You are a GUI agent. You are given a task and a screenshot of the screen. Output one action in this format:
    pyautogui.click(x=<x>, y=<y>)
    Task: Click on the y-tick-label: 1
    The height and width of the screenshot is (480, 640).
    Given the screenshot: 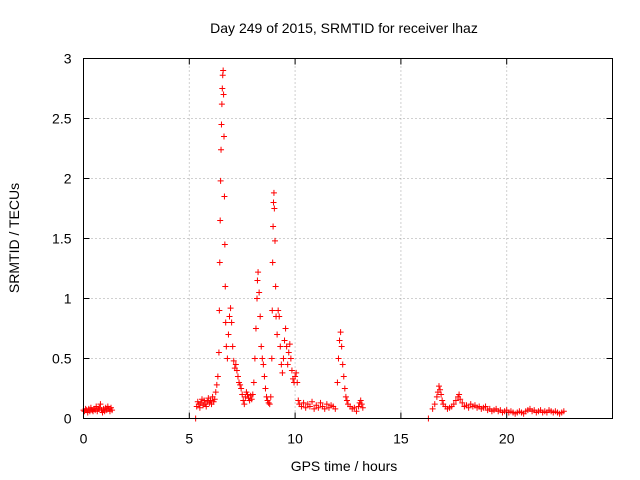 What is the action you would take?
    pyautogui.click(x=68, y=299)
    